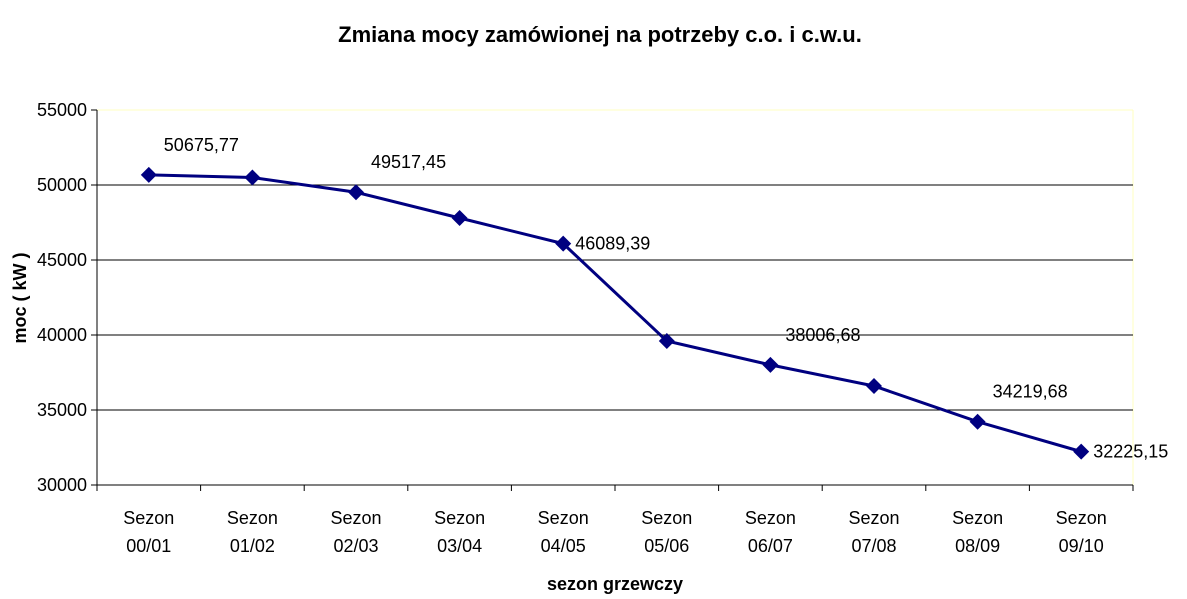  I want to click on x-axis-label: sezon grzewczy, so click(615, 584).